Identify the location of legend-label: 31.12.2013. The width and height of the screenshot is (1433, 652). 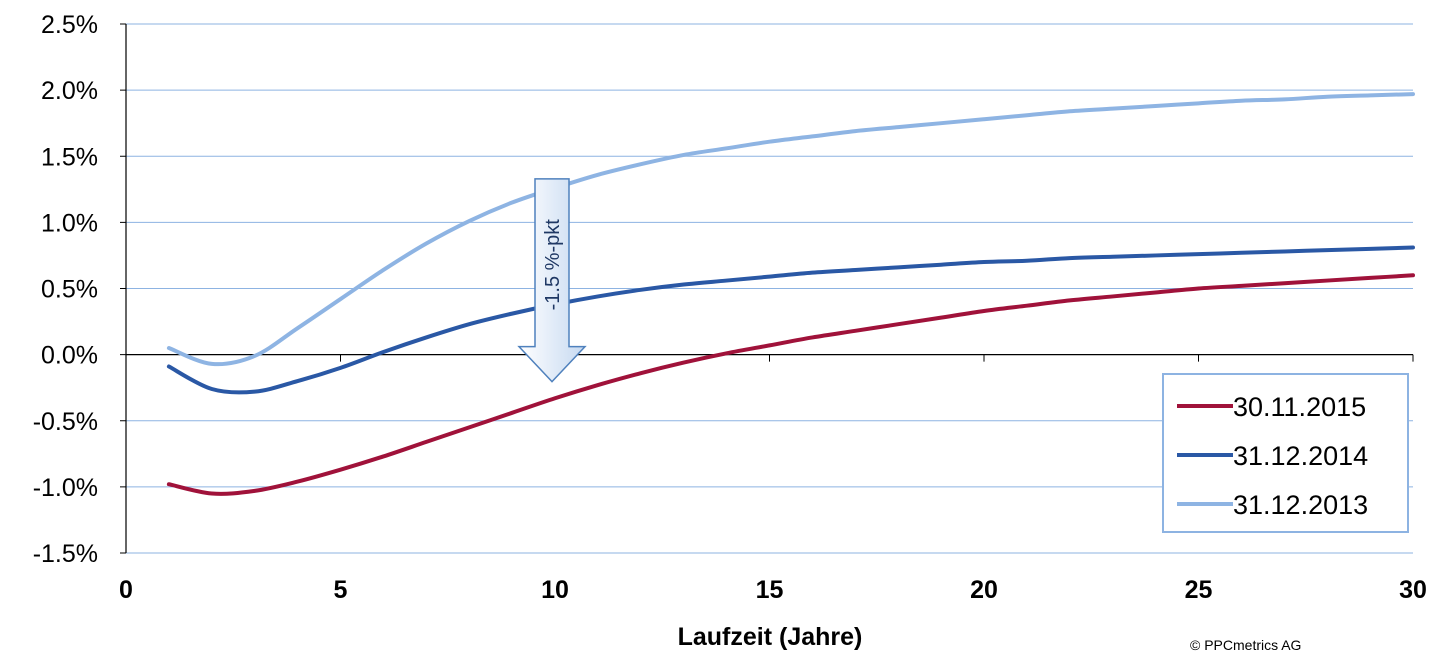
(1300, 505).